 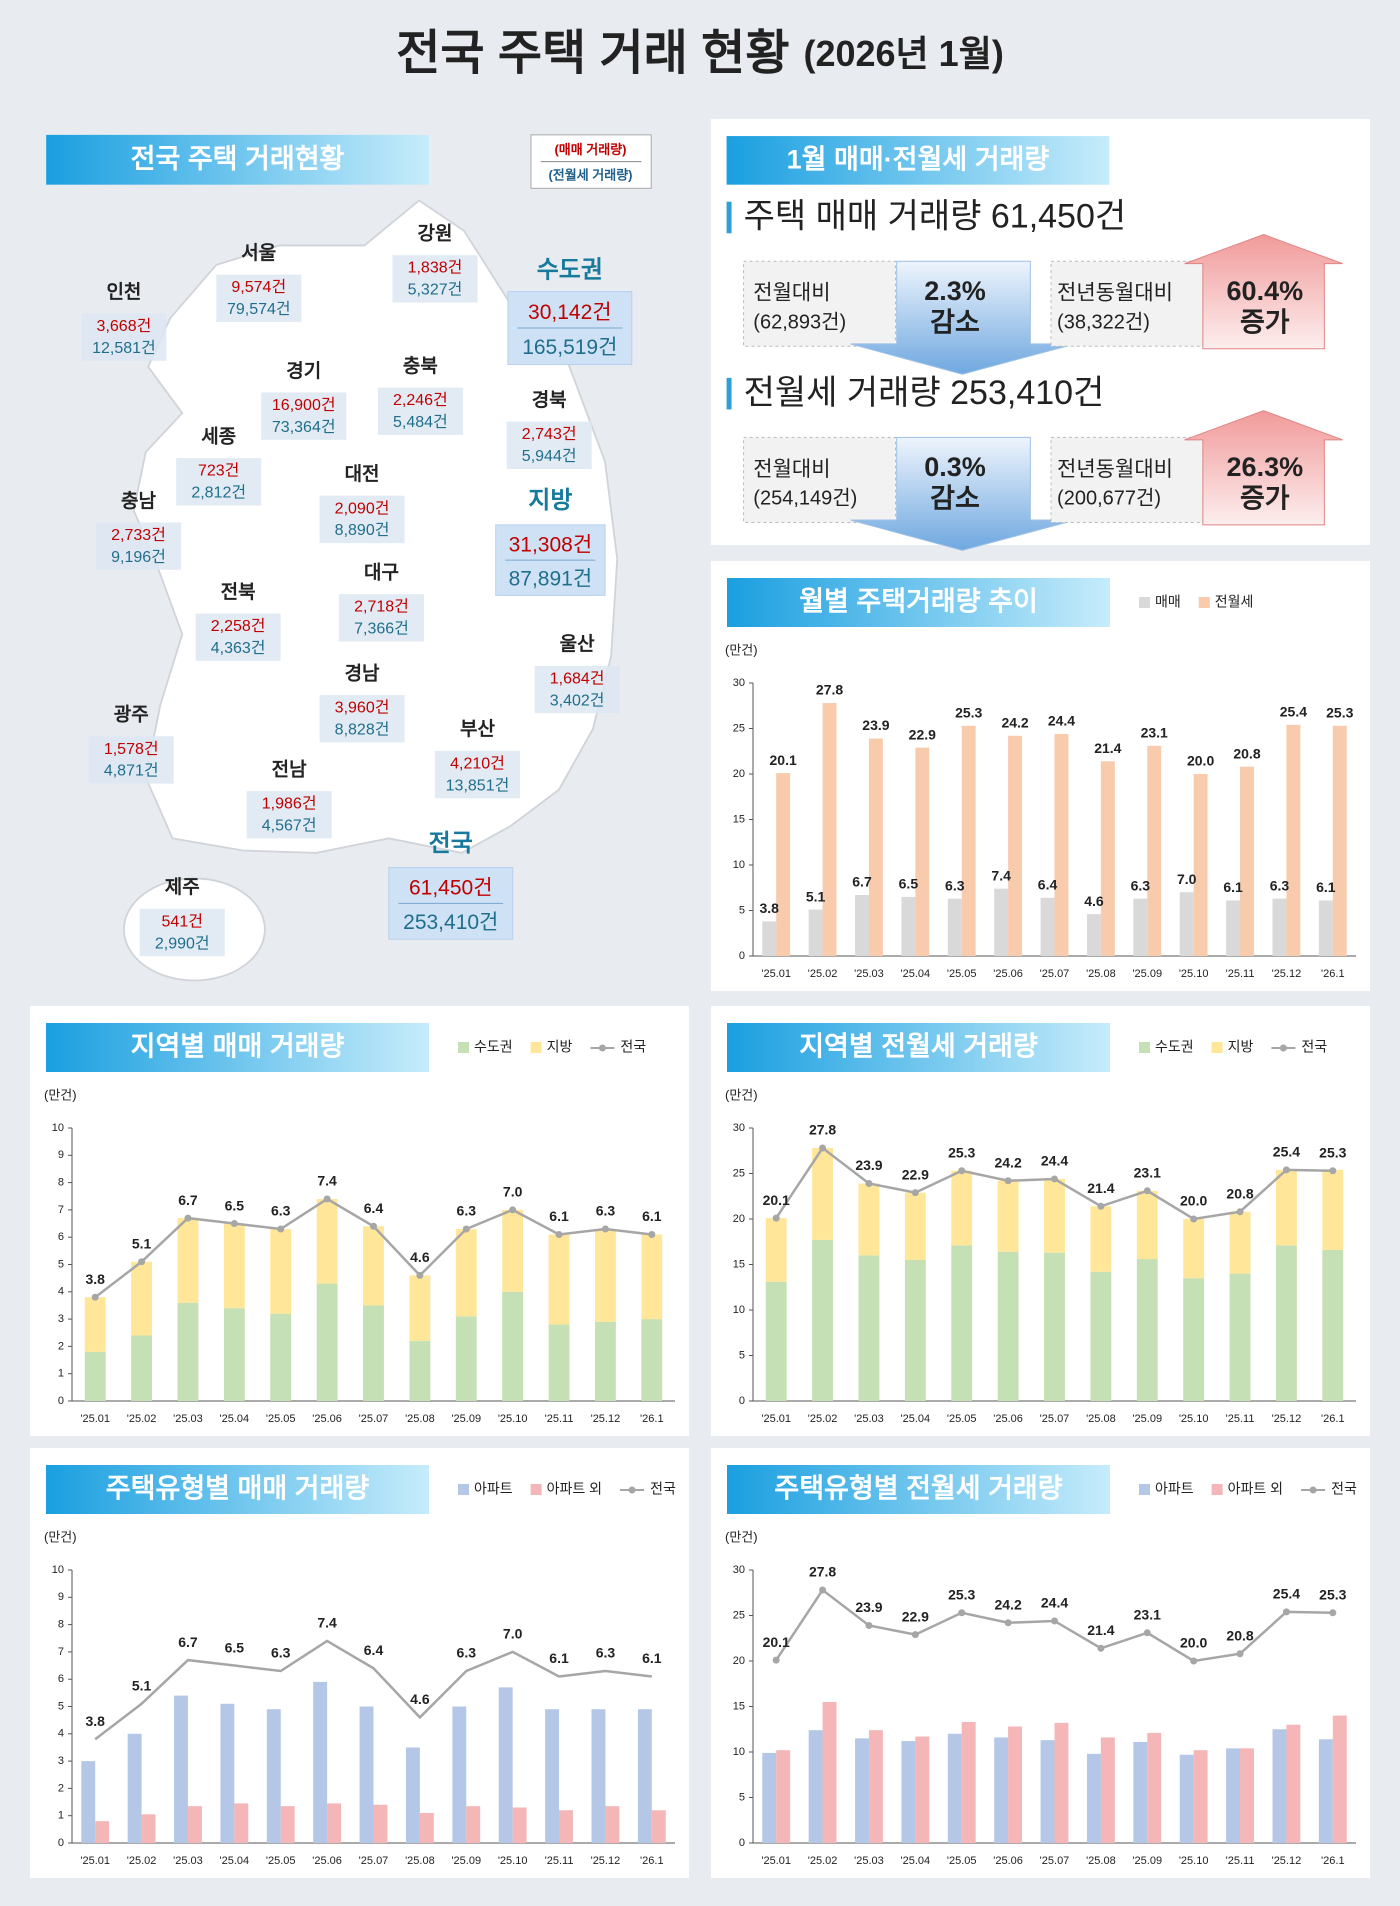 What do you see at coordinates (1194, 1861) in the screenshot?
I see `x-tick-label: '25.10` at bounding box center [1194, 1861].